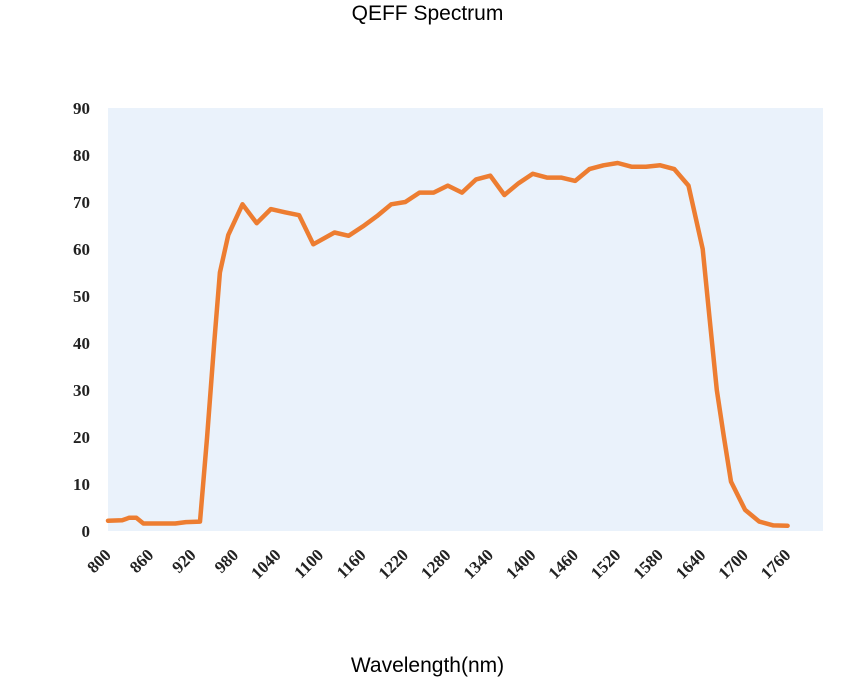  I want to click on x-tick-label: 1100, so click(308, 563).